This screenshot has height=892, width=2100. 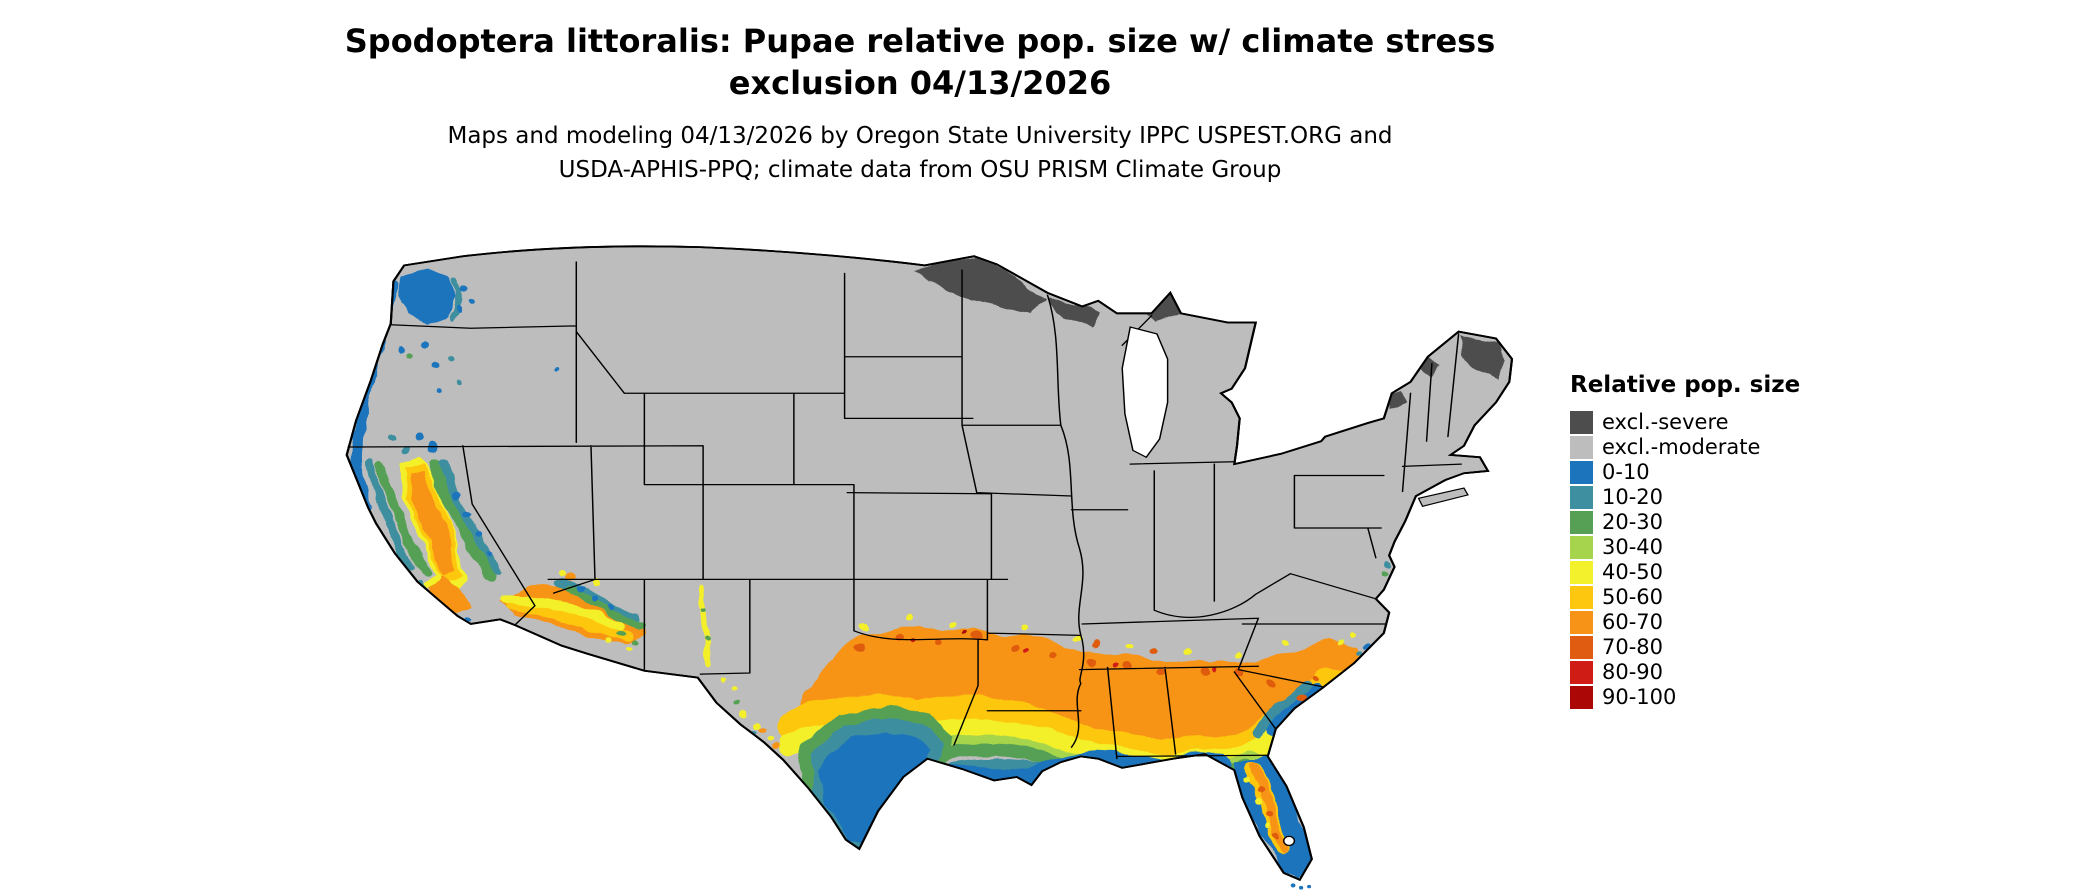 I want to click on figure-title-line2: exclusion 04/13/2026, so click(x=920, y=83).